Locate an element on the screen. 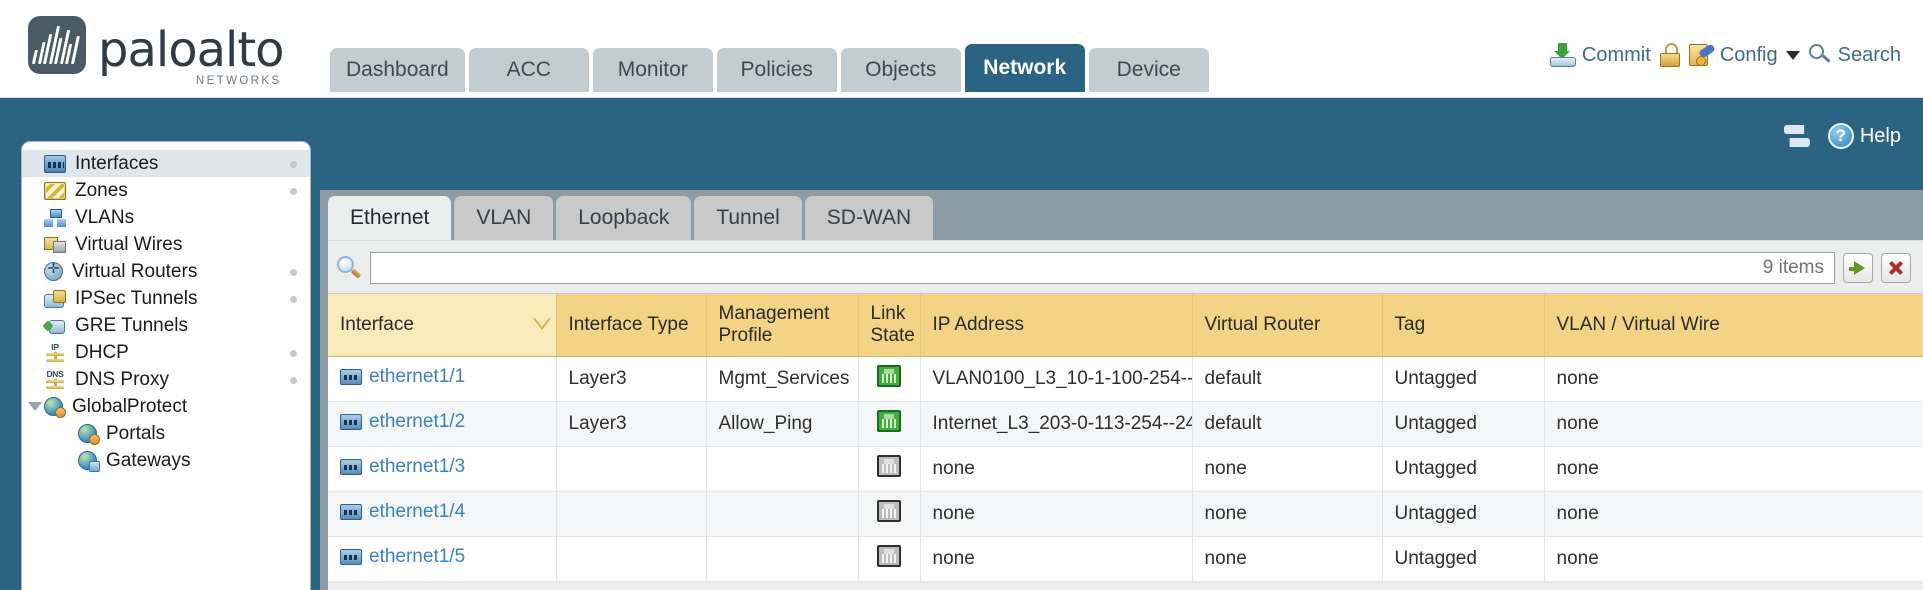 The width and height of the screenshot is (1923, 590). column-header-management-profile: Management Profile is located at coordinates (782, 325).